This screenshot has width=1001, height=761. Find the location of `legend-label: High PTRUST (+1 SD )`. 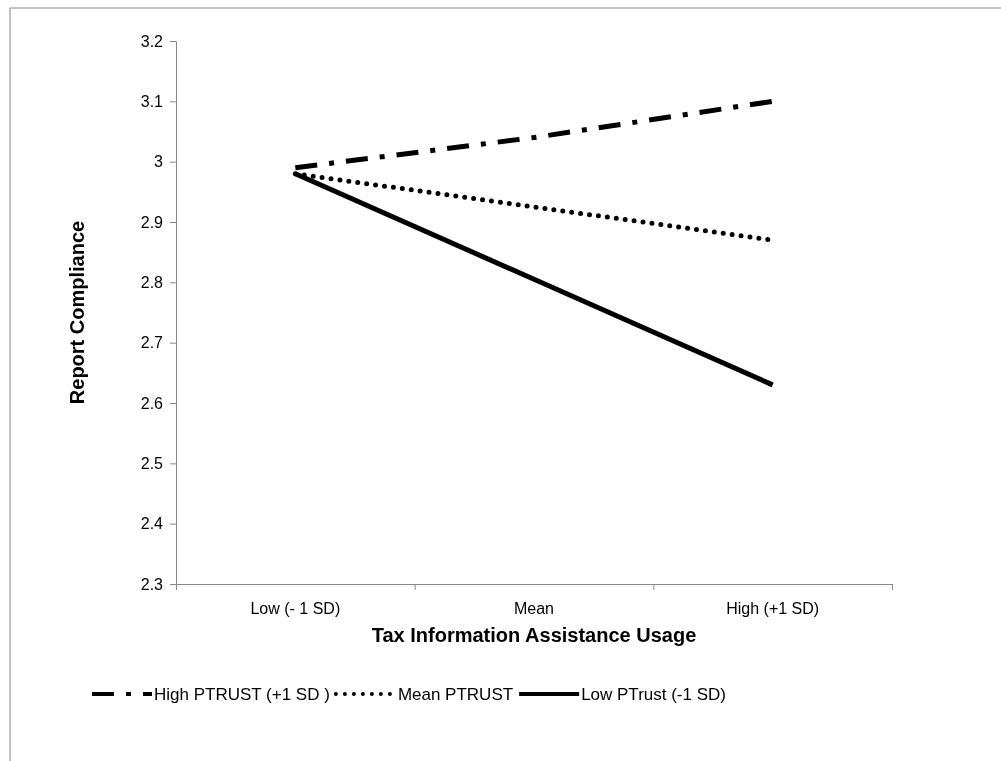

legend-label: High PTRUST (+1 SD ) is located at coordinates (242, 694).